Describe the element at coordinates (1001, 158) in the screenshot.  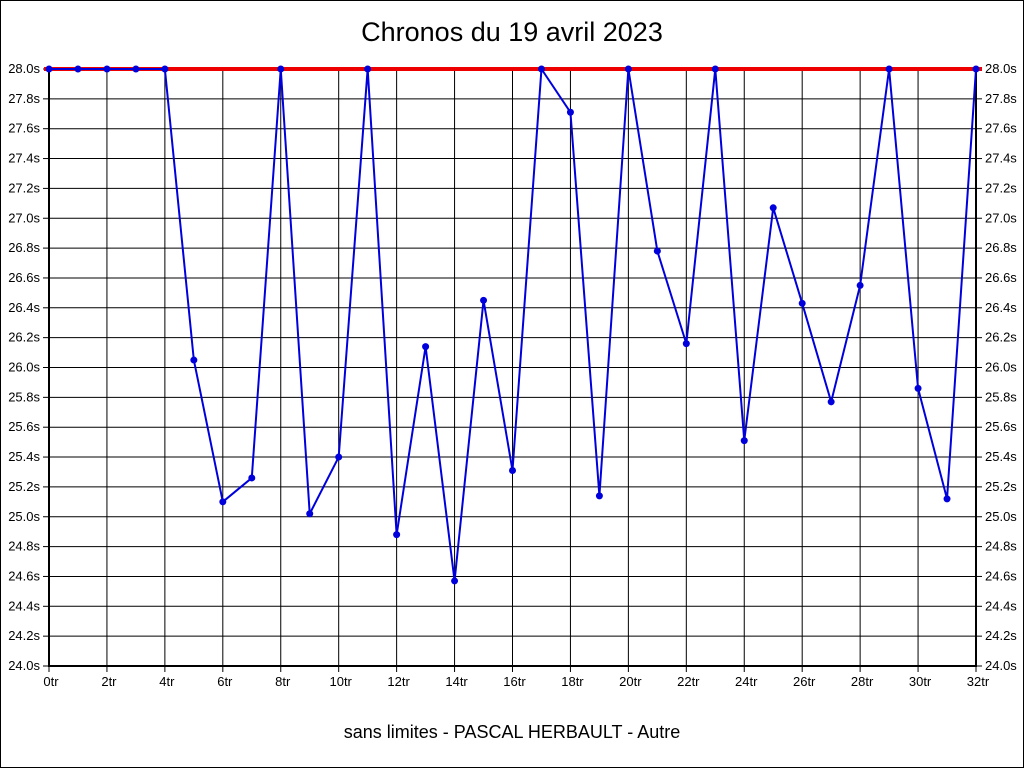
I see `y-tick-label-right: 27.4s` at that location.